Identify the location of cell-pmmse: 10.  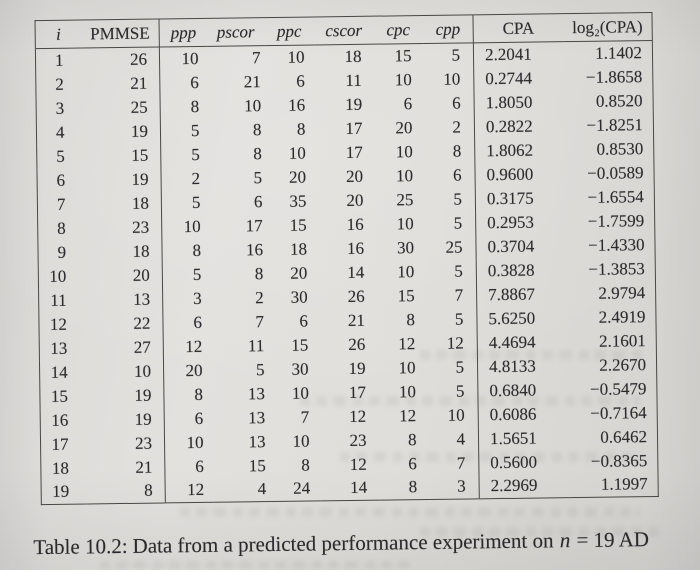
(124, 371).